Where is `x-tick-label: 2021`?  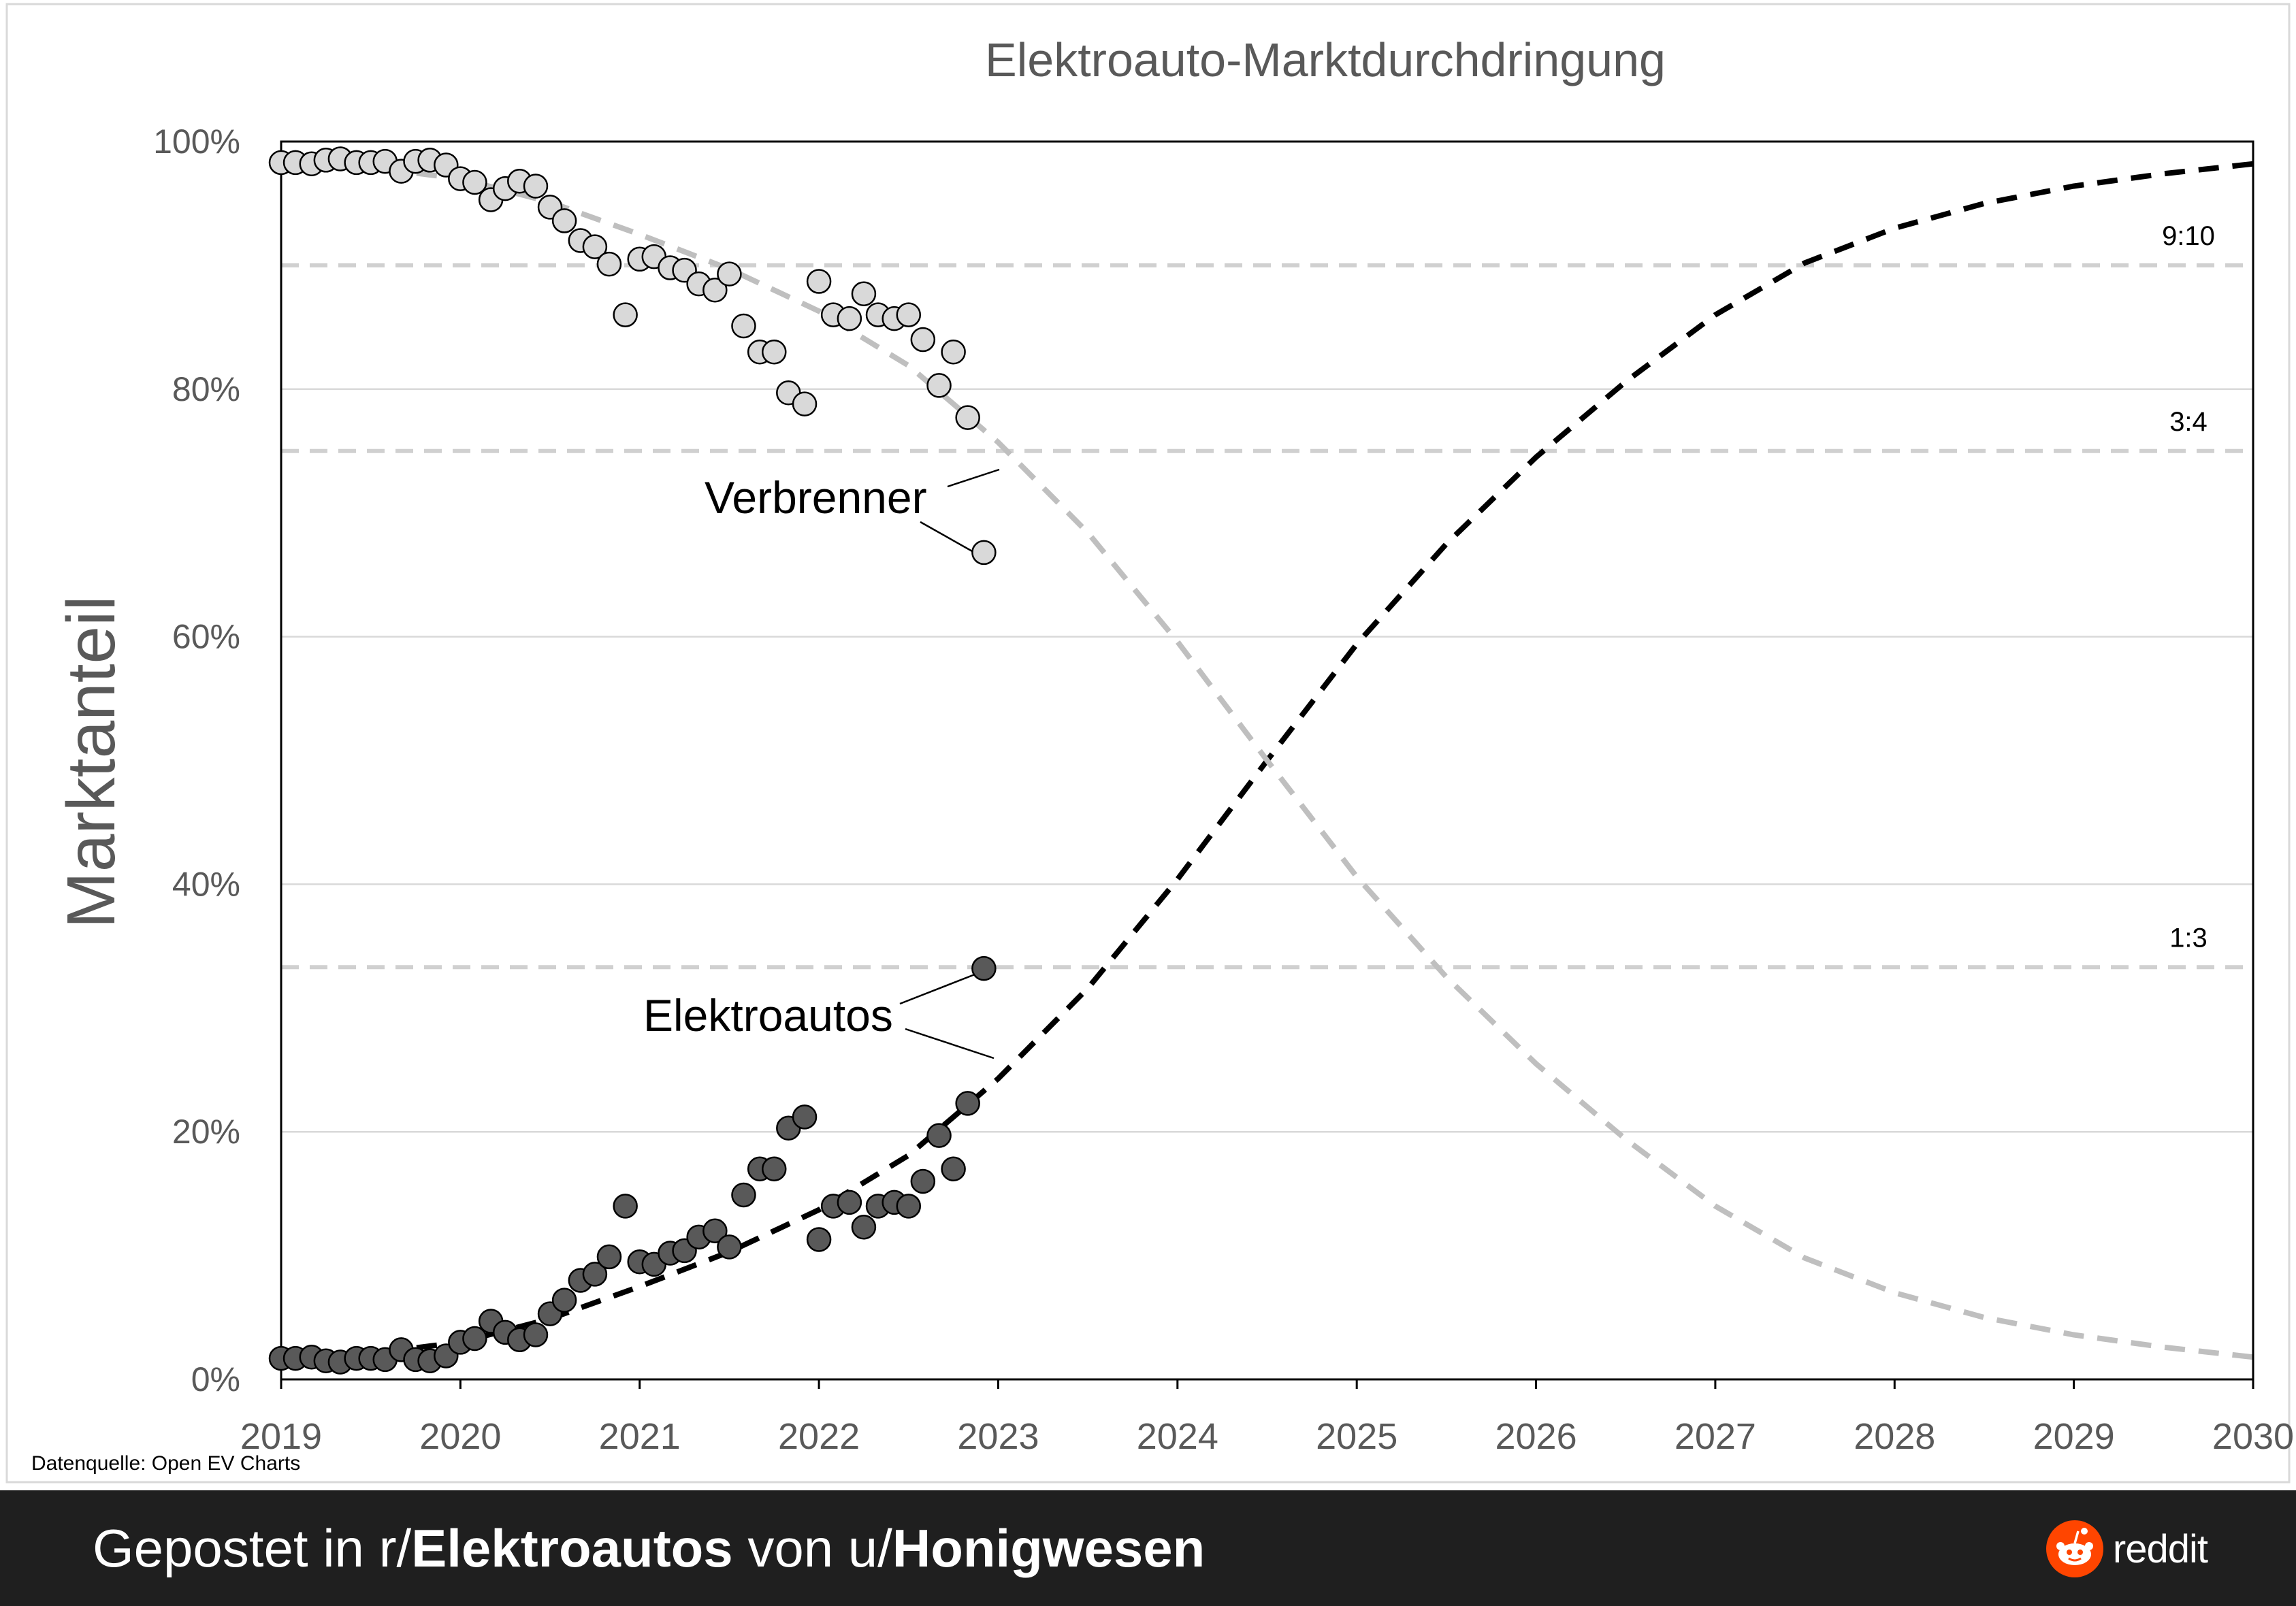
x-tick-label: 2021 is located at coordinates (640, 1436).